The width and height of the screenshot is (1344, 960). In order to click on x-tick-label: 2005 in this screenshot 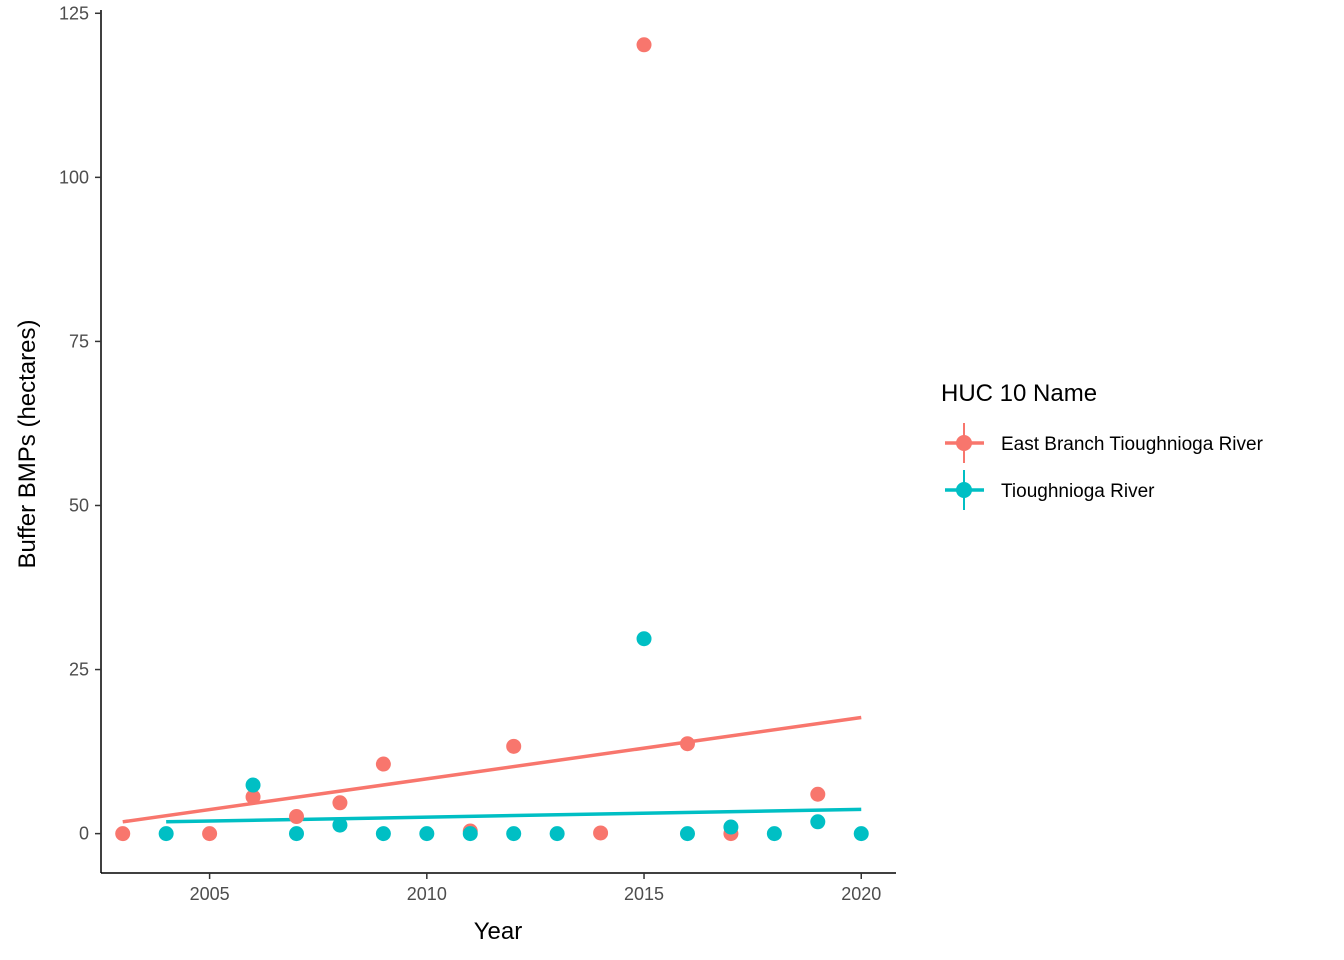, I will do `click(210, 894)`.